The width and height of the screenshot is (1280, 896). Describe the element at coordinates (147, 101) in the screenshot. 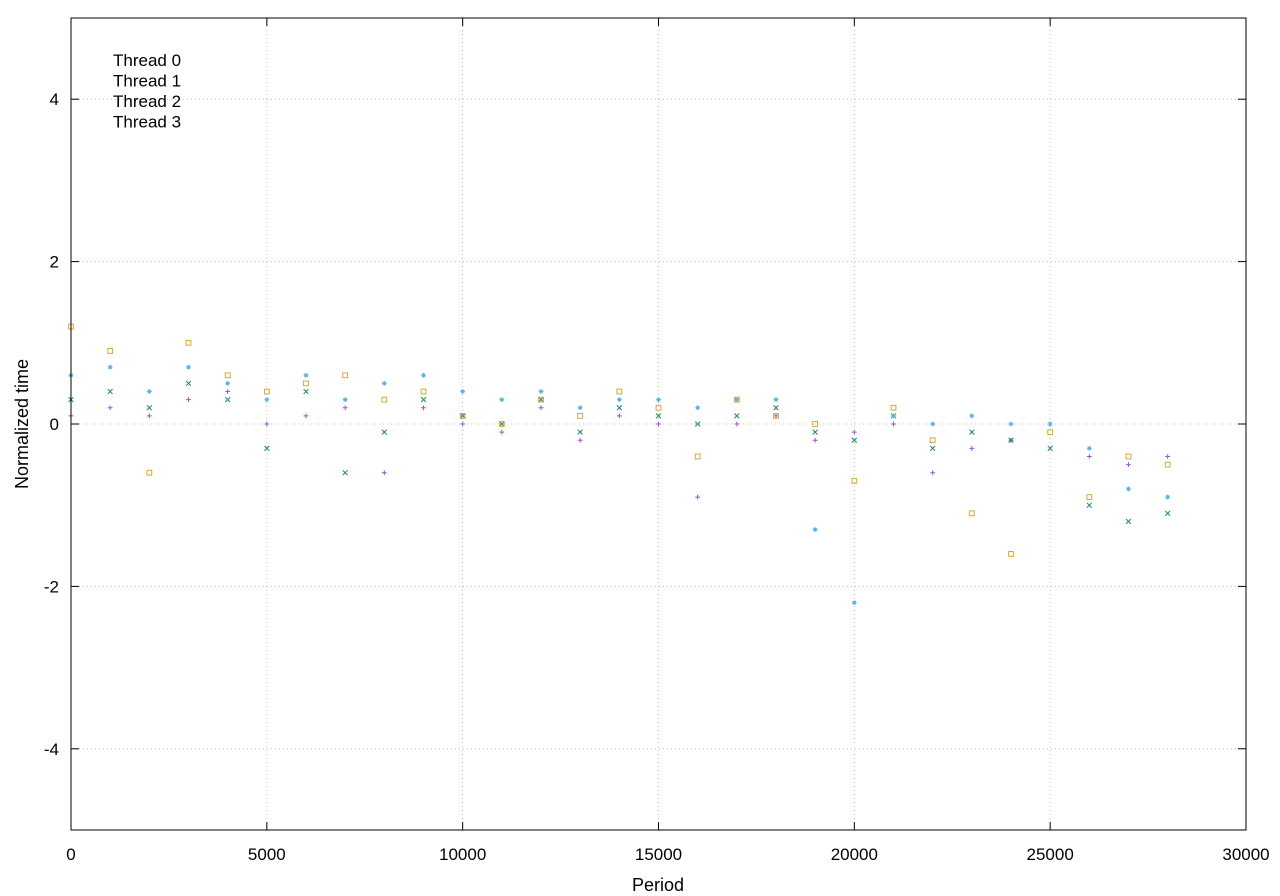

I see `legend-entry-label: Thread 2` at that location.